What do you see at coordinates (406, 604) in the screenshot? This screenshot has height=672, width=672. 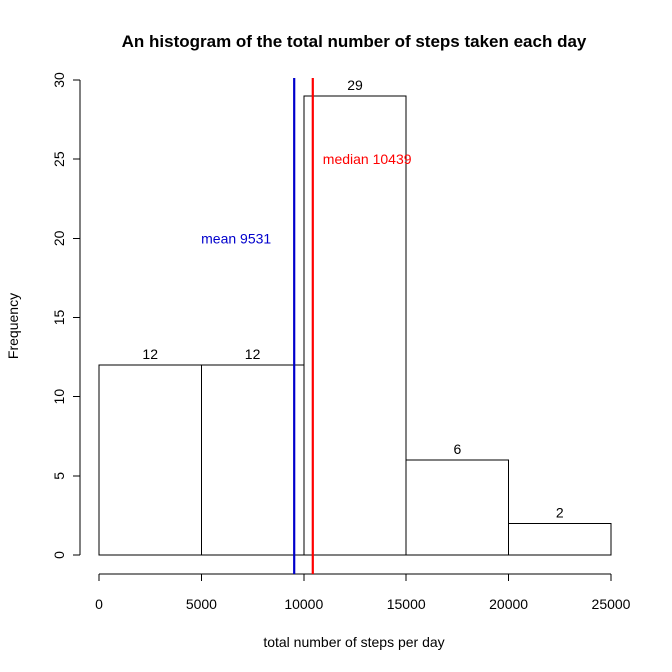 I see `x-tick-label: 15000` at bounding box center [406, 604].